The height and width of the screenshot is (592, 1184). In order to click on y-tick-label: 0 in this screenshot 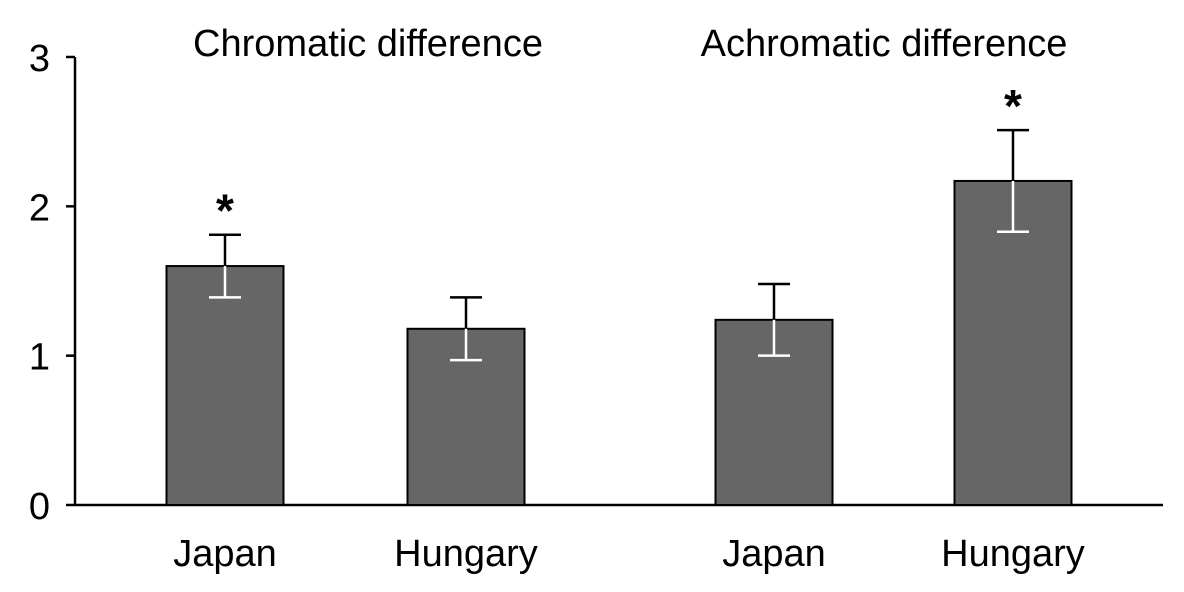, I will do `click(39, 507)`.